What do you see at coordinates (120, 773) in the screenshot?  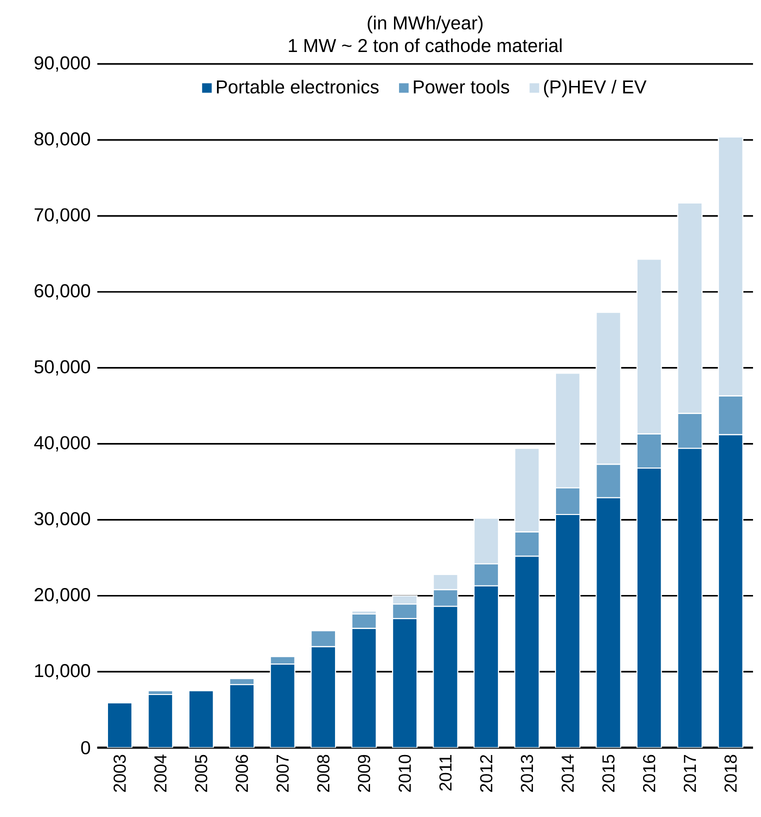 I see `x-tick-label: 2003` at bounding box center [120, 773].